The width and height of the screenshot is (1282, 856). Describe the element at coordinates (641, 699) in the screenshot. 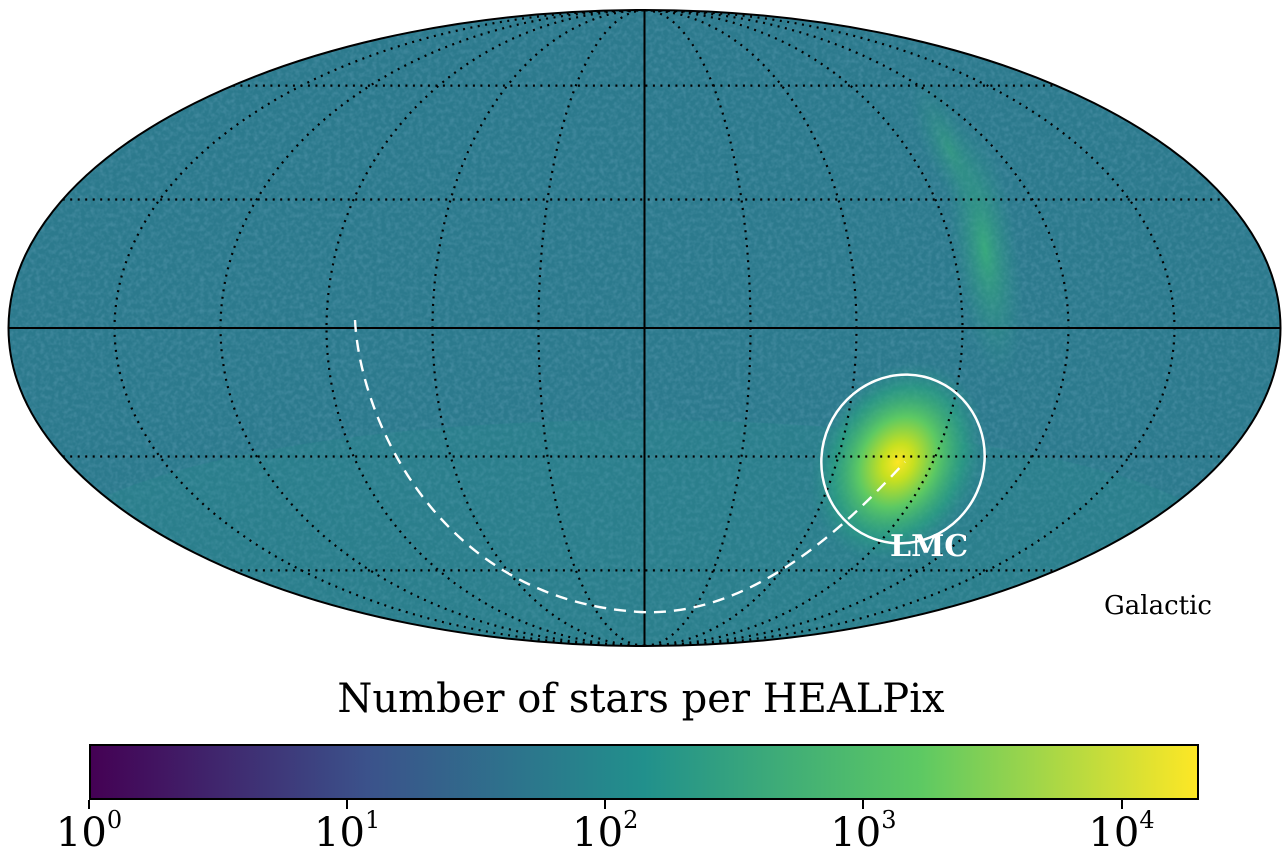

I see `colorbar-title: Number of stars per HEALPix` at that location.